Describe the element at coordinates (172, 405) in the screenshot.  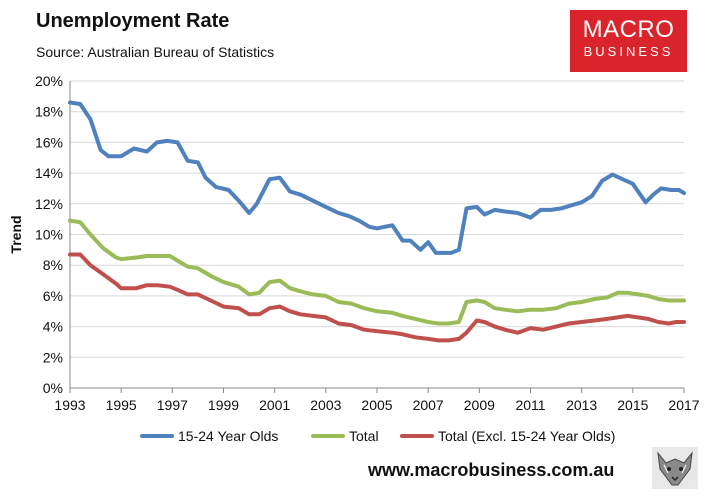
I see `x-tick-label: 1997` at that location.